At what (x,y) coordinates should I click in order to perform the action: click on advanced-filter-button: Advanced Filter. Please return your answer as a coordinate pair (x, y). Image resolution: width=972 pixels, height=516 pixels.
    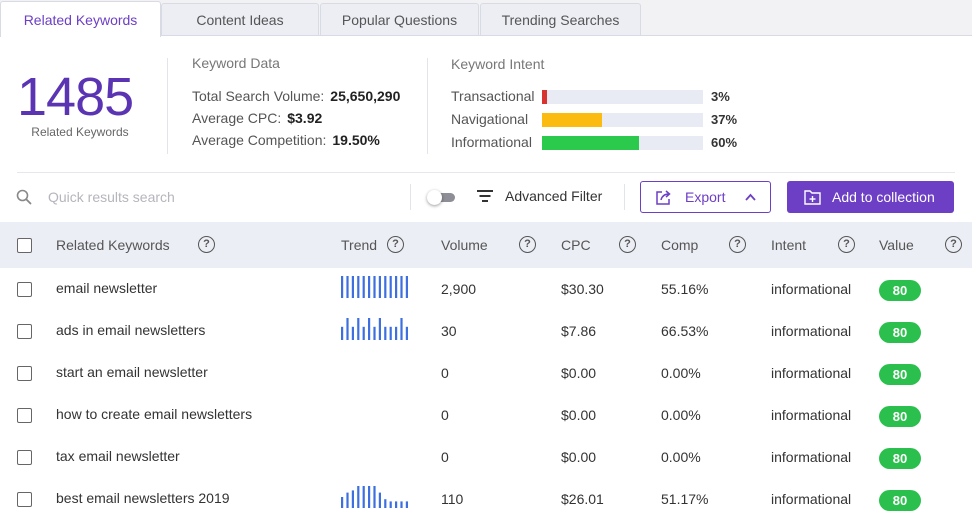
    Looking at the image, I should click on (554, 196).